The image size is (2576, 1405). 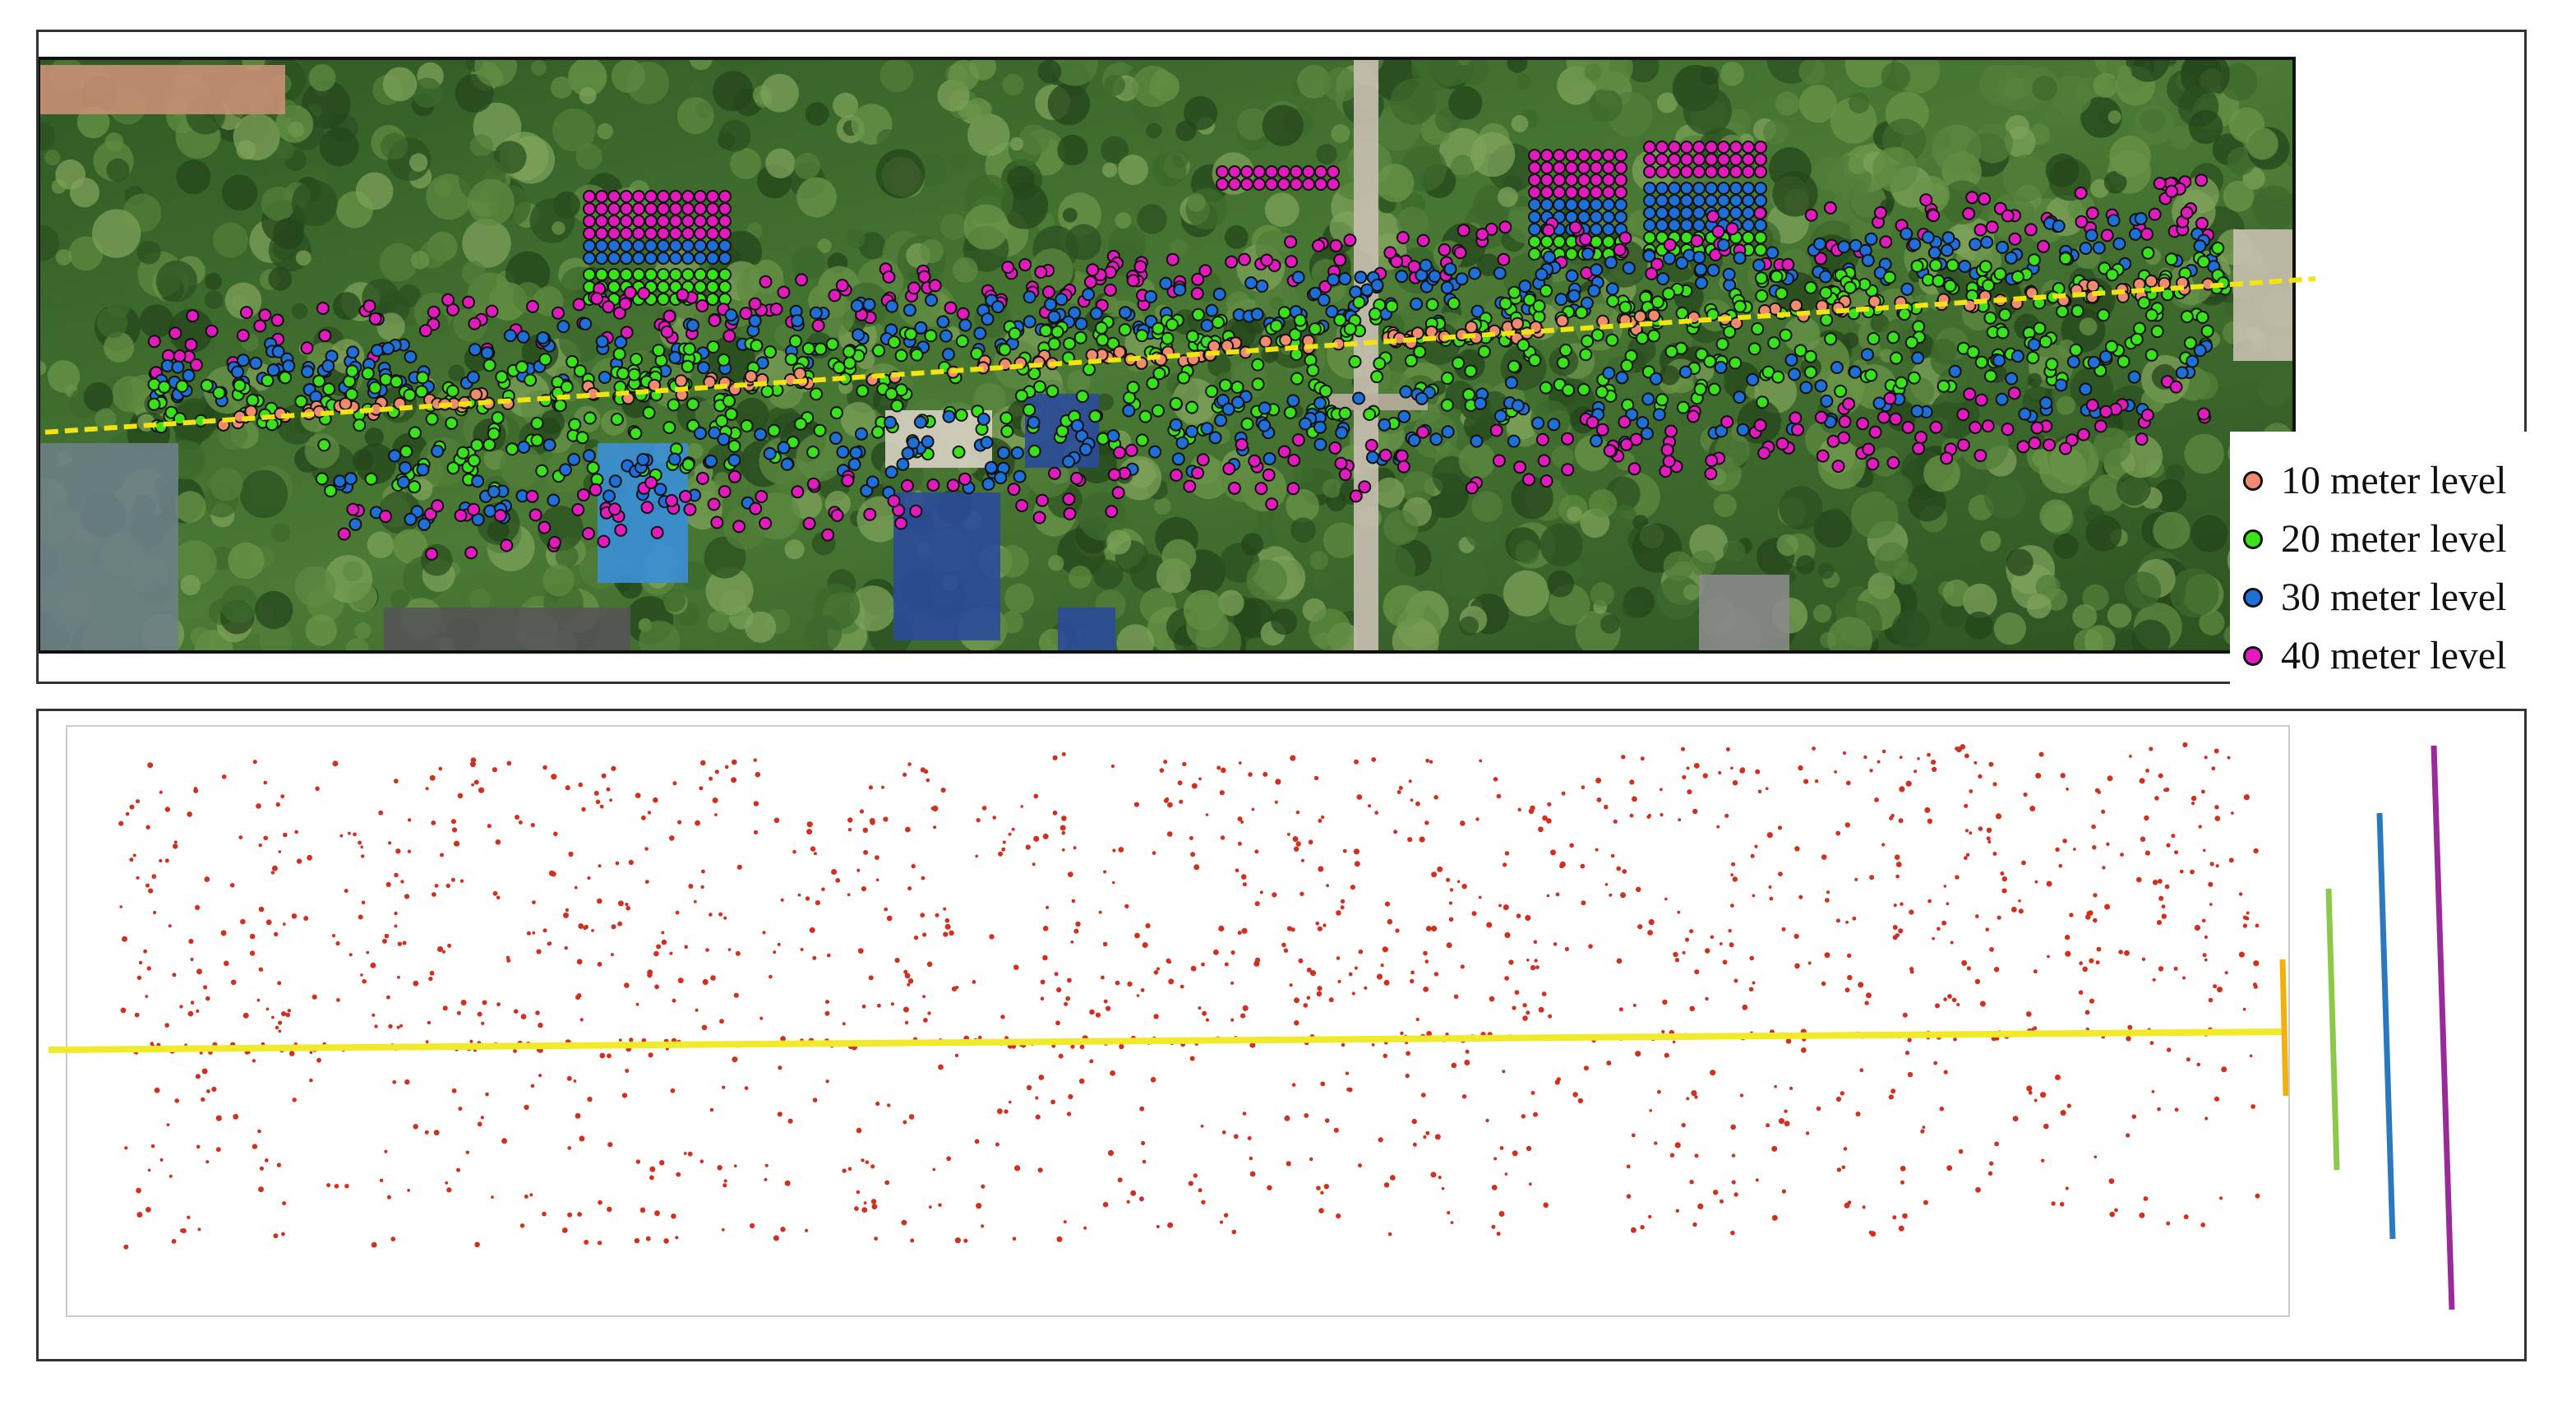 What do you see at coordinates (1838, 467) in the screenshot?
I see `survey-point-1937` at bounding box center [1838, 467].